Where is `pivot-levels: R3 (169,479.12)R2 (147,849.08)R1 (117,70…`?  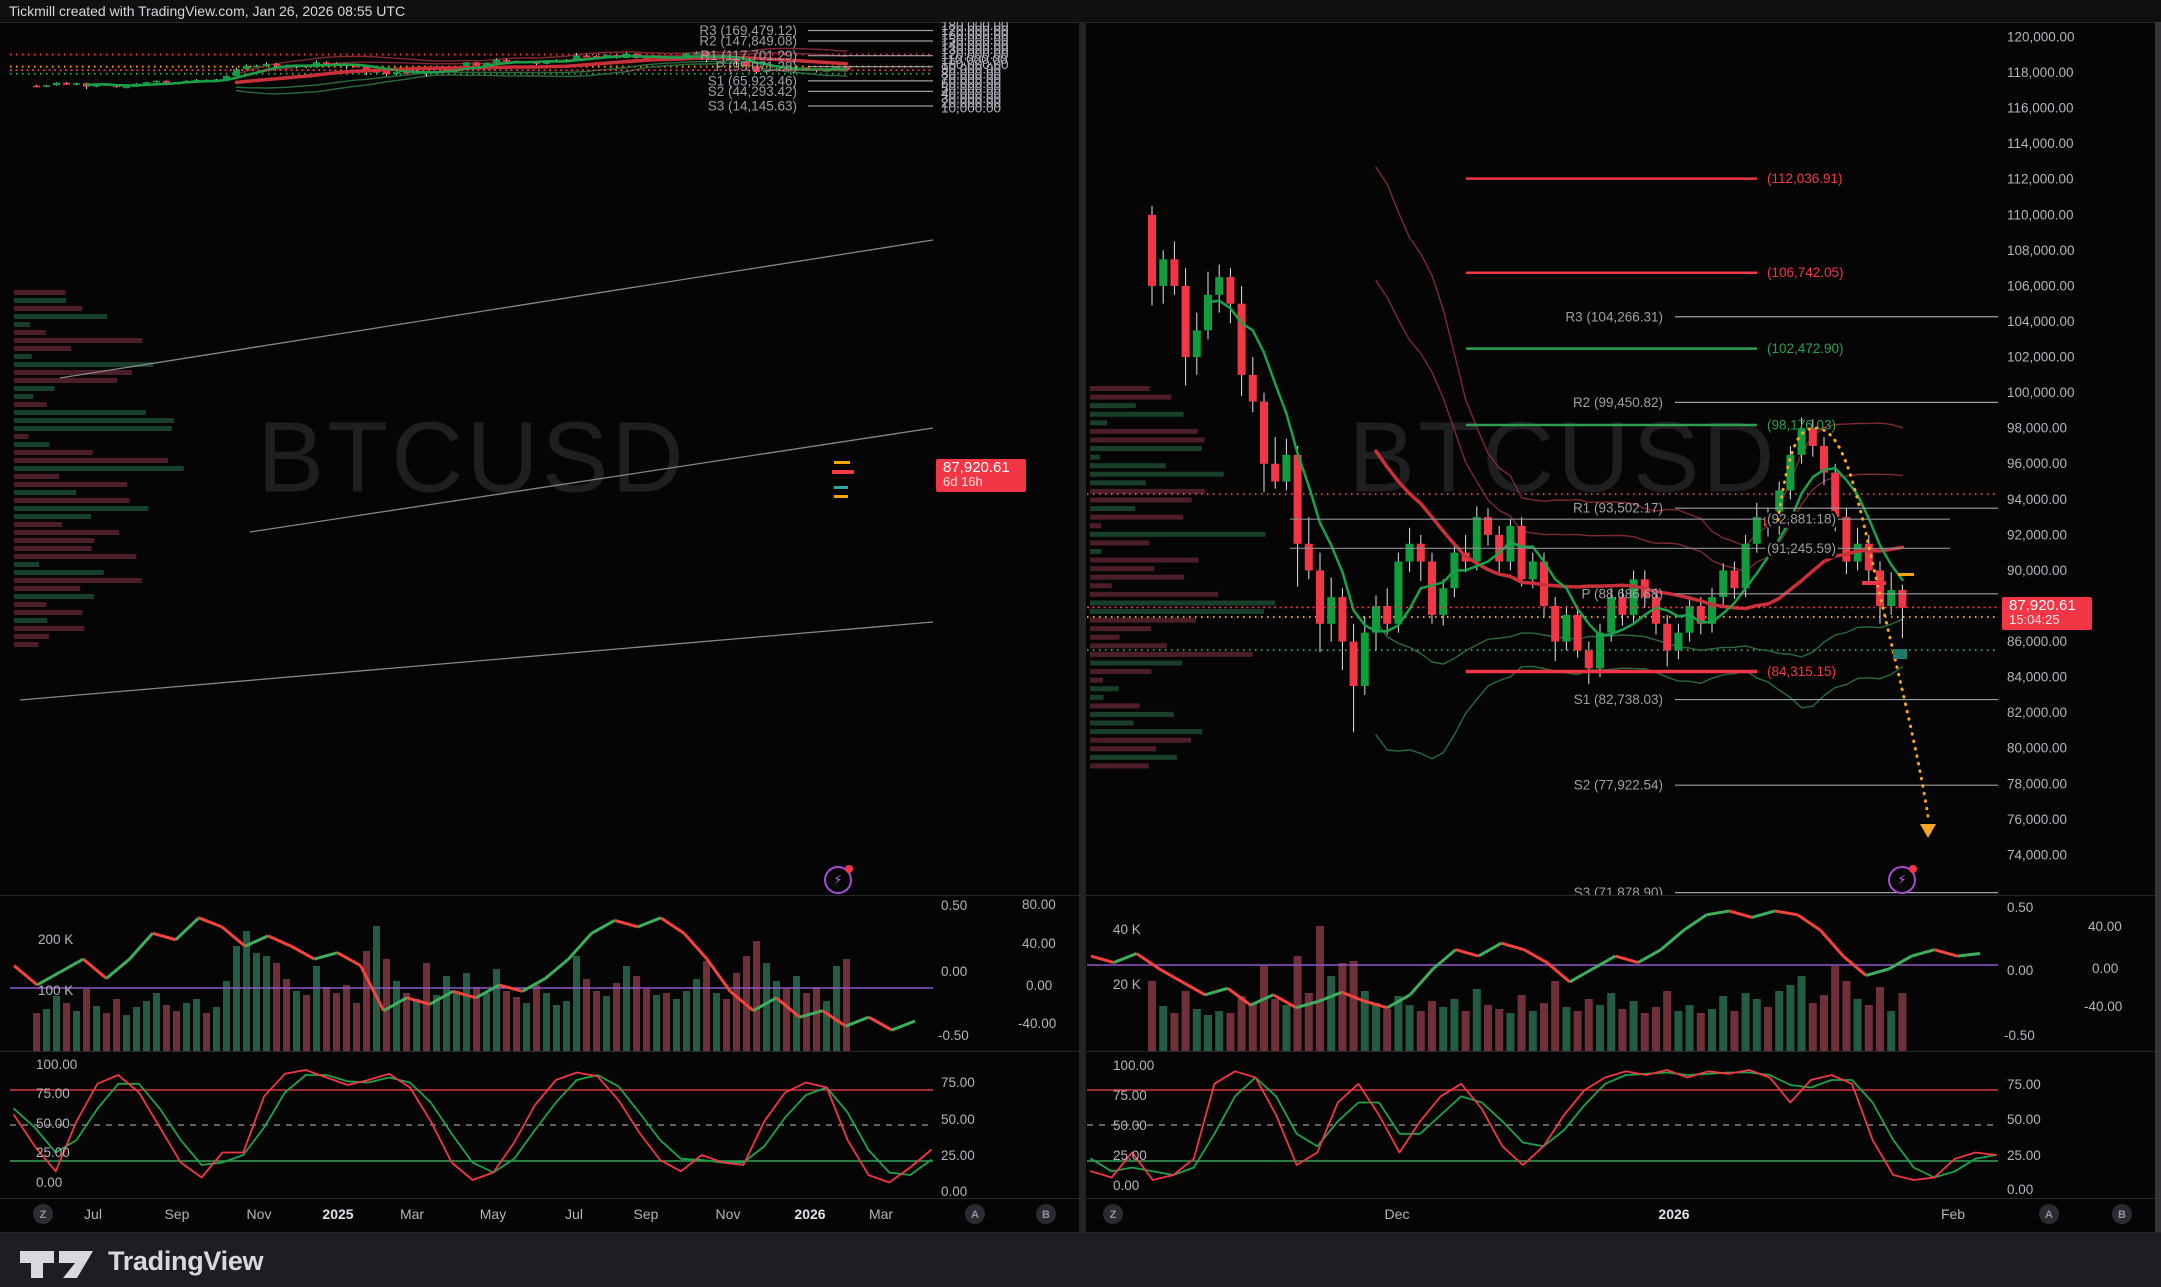
pivot-levels: R3 (169,479.12)R2 (147,849.08)R1 (117,70… is located at coordinates (816, 68).